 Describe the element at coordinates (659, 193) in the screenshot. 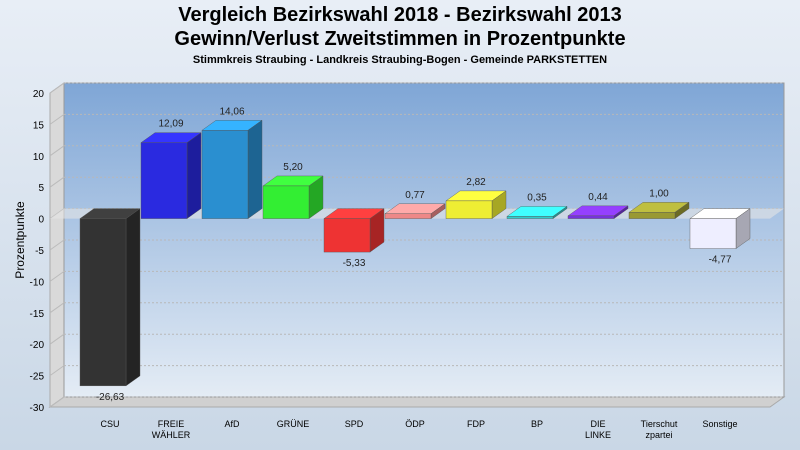

I see `data-label: 1,00` at that location.